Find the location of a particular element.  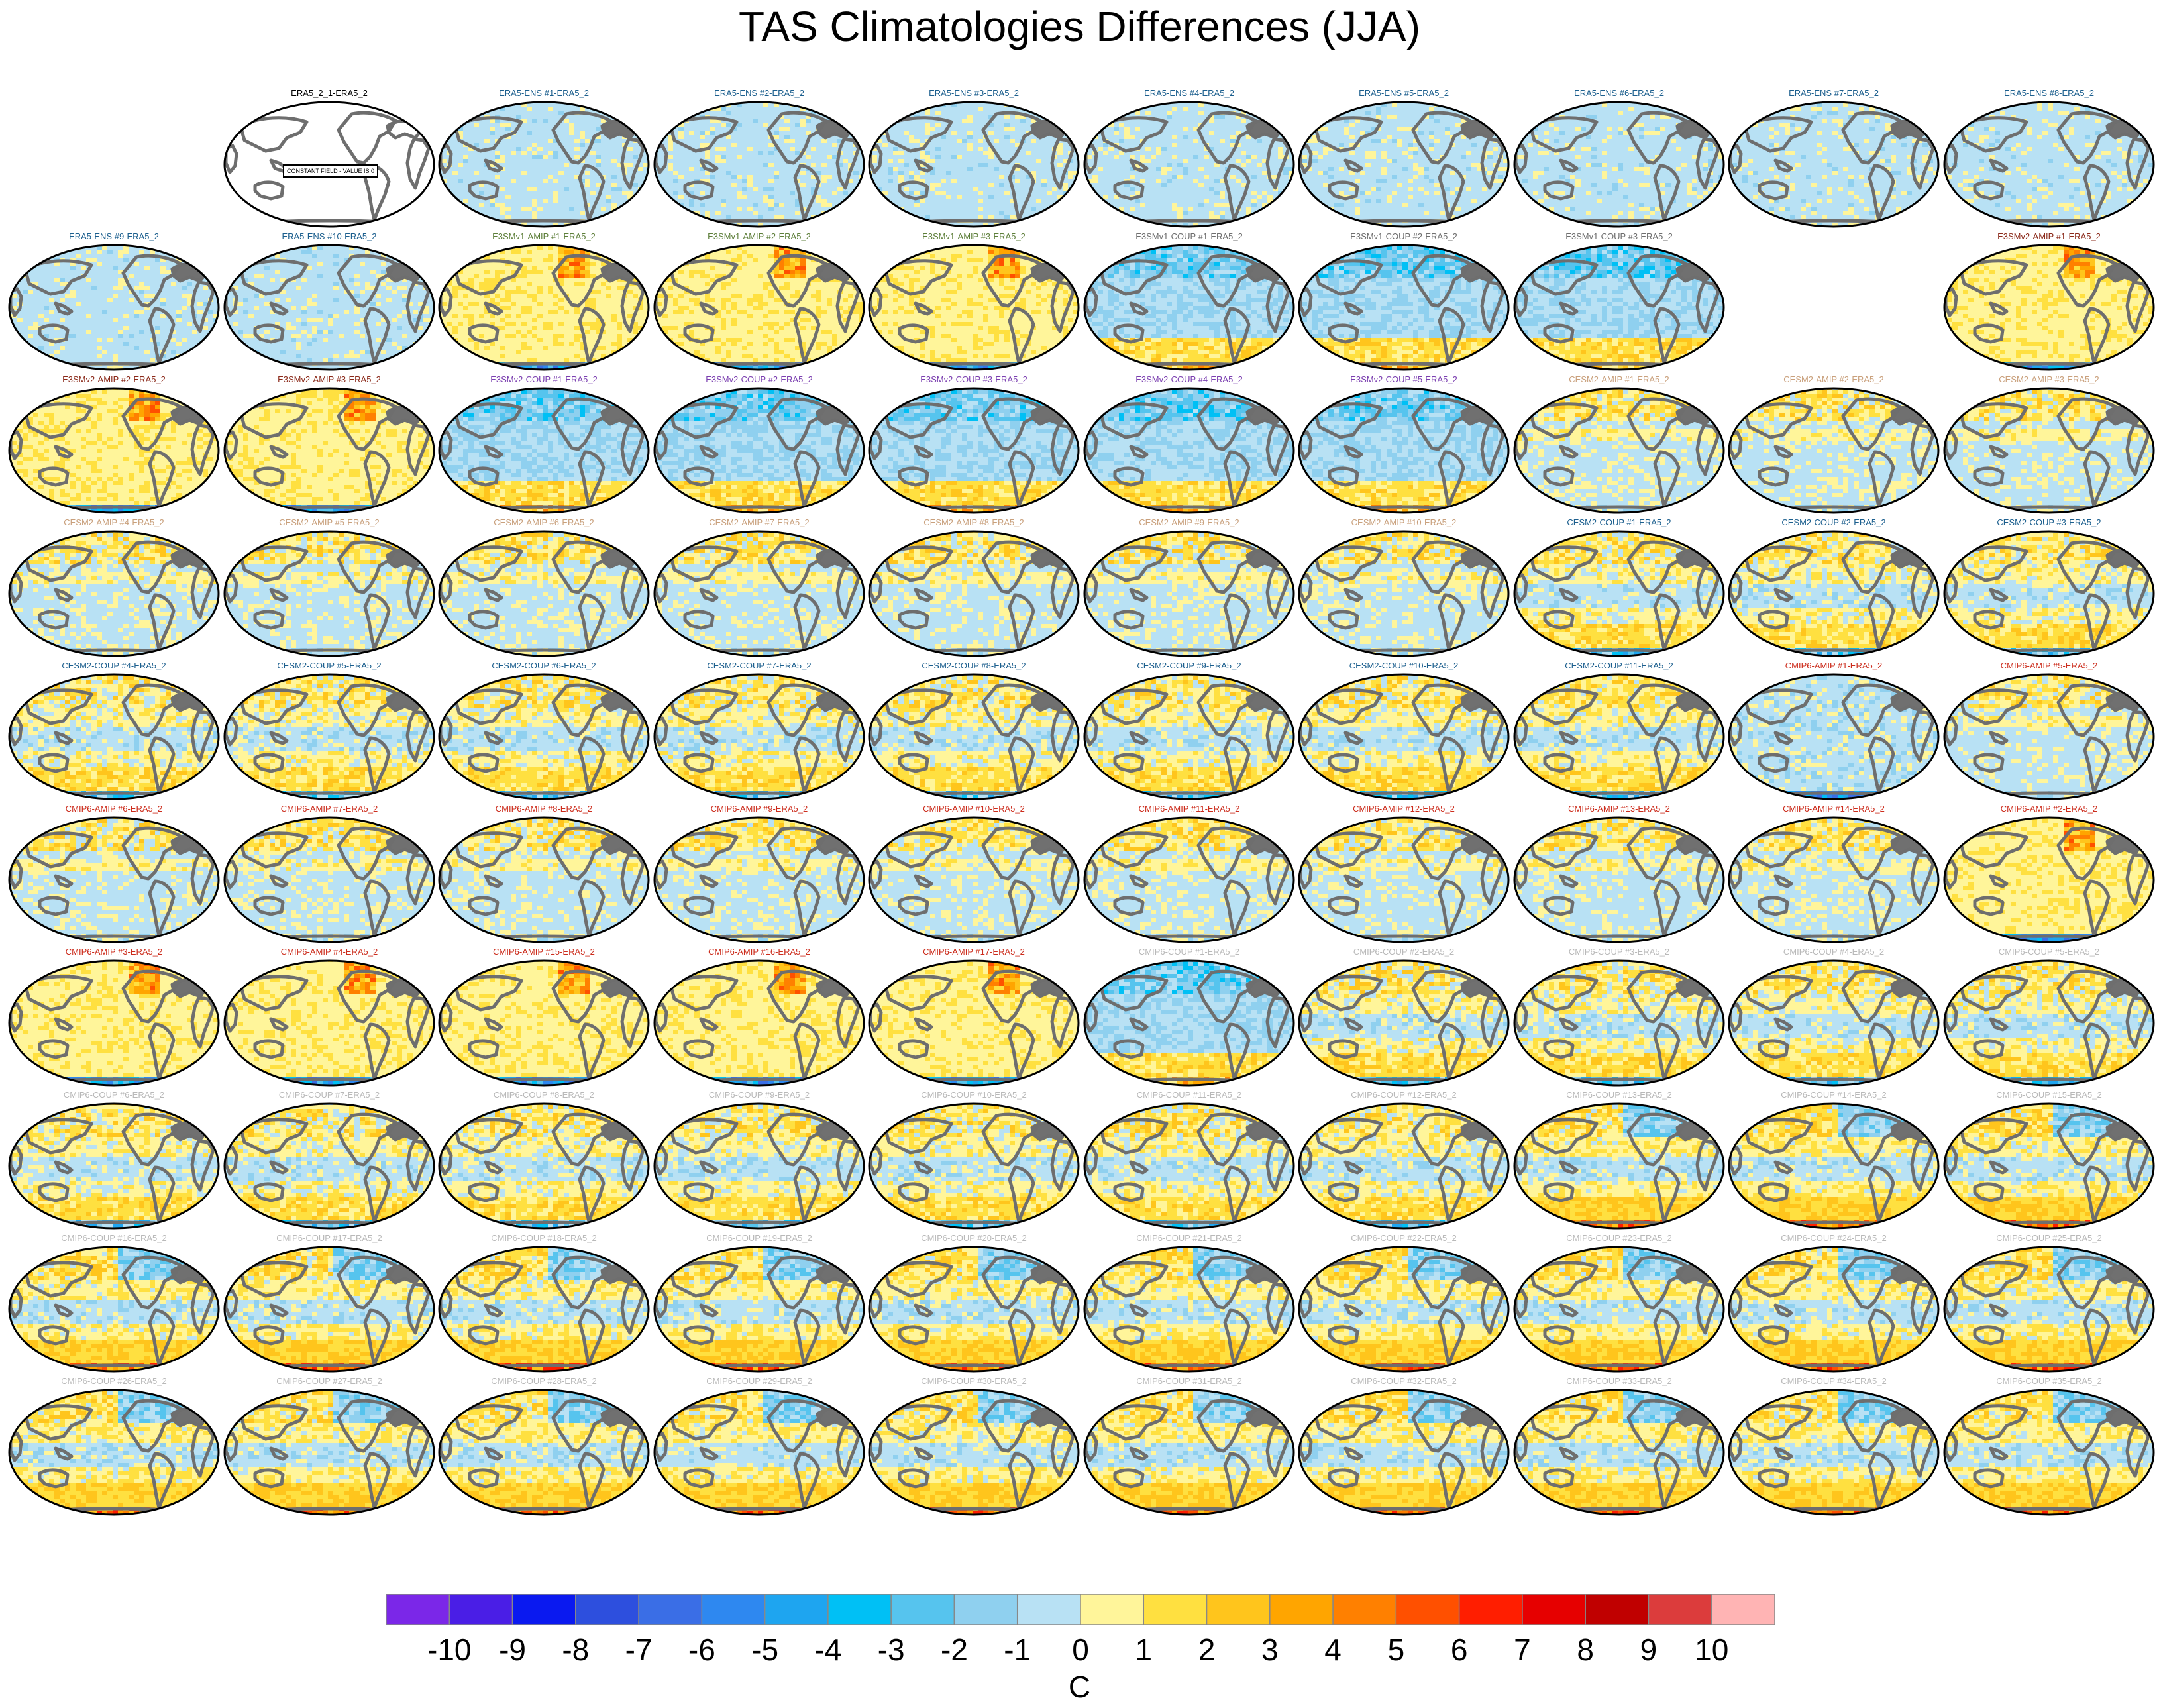

panel-title: E3SMv1-COUP #2-ERA5_2 is located at coordinates (1404, 236).